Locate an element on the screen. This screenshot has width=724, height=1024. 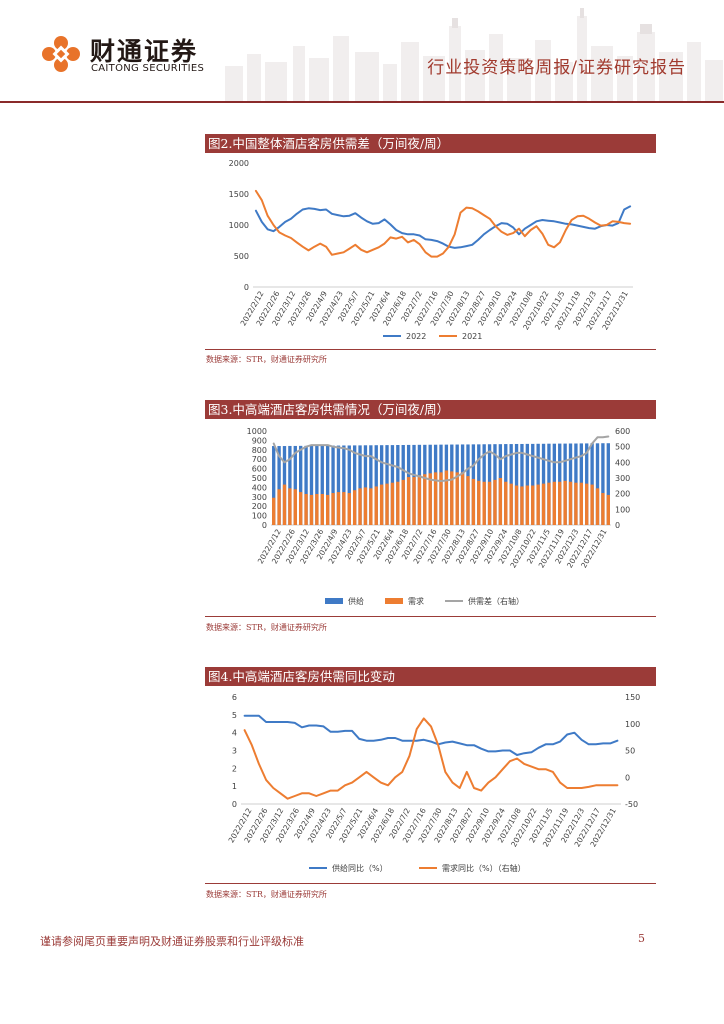
y-tick-label: 1 is located at coordinates (234, 786).